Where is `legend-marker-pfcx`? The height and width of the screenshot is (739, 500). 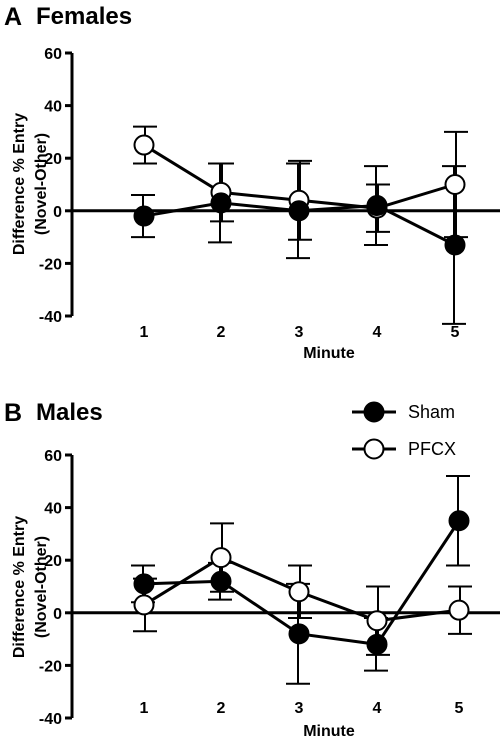
legend-marker-pfcx is located at coordinates (374, 449).